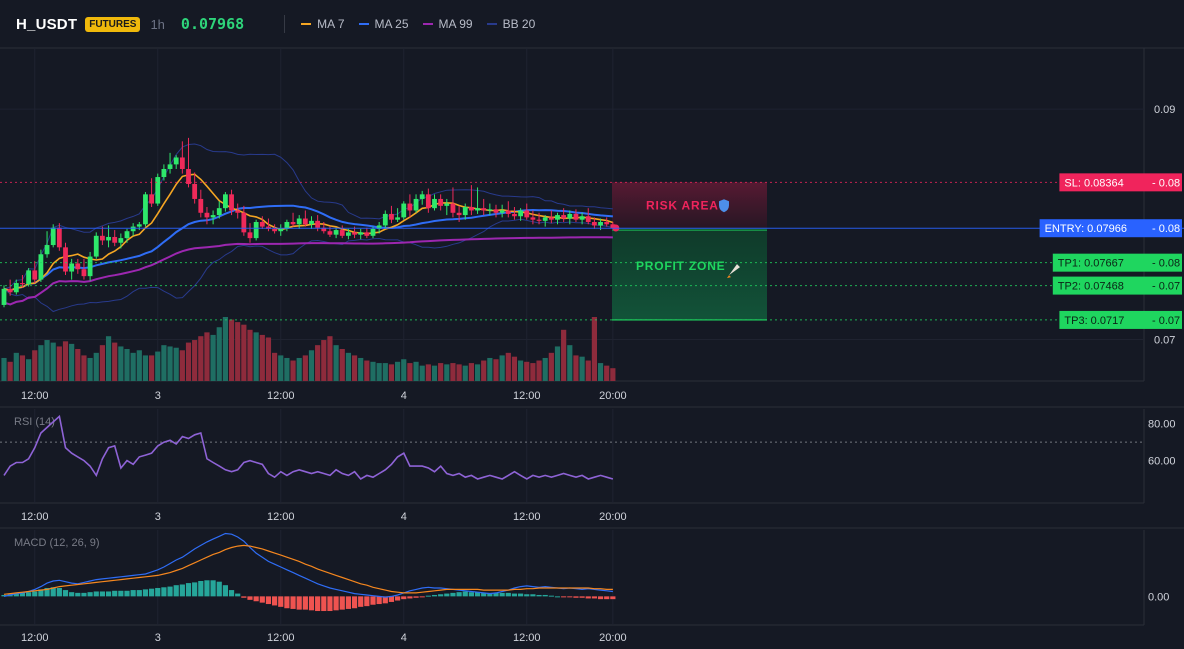 The height and width of the screenshot is (649, 1184). I want to click on rocket-icon, so click(734, 270).